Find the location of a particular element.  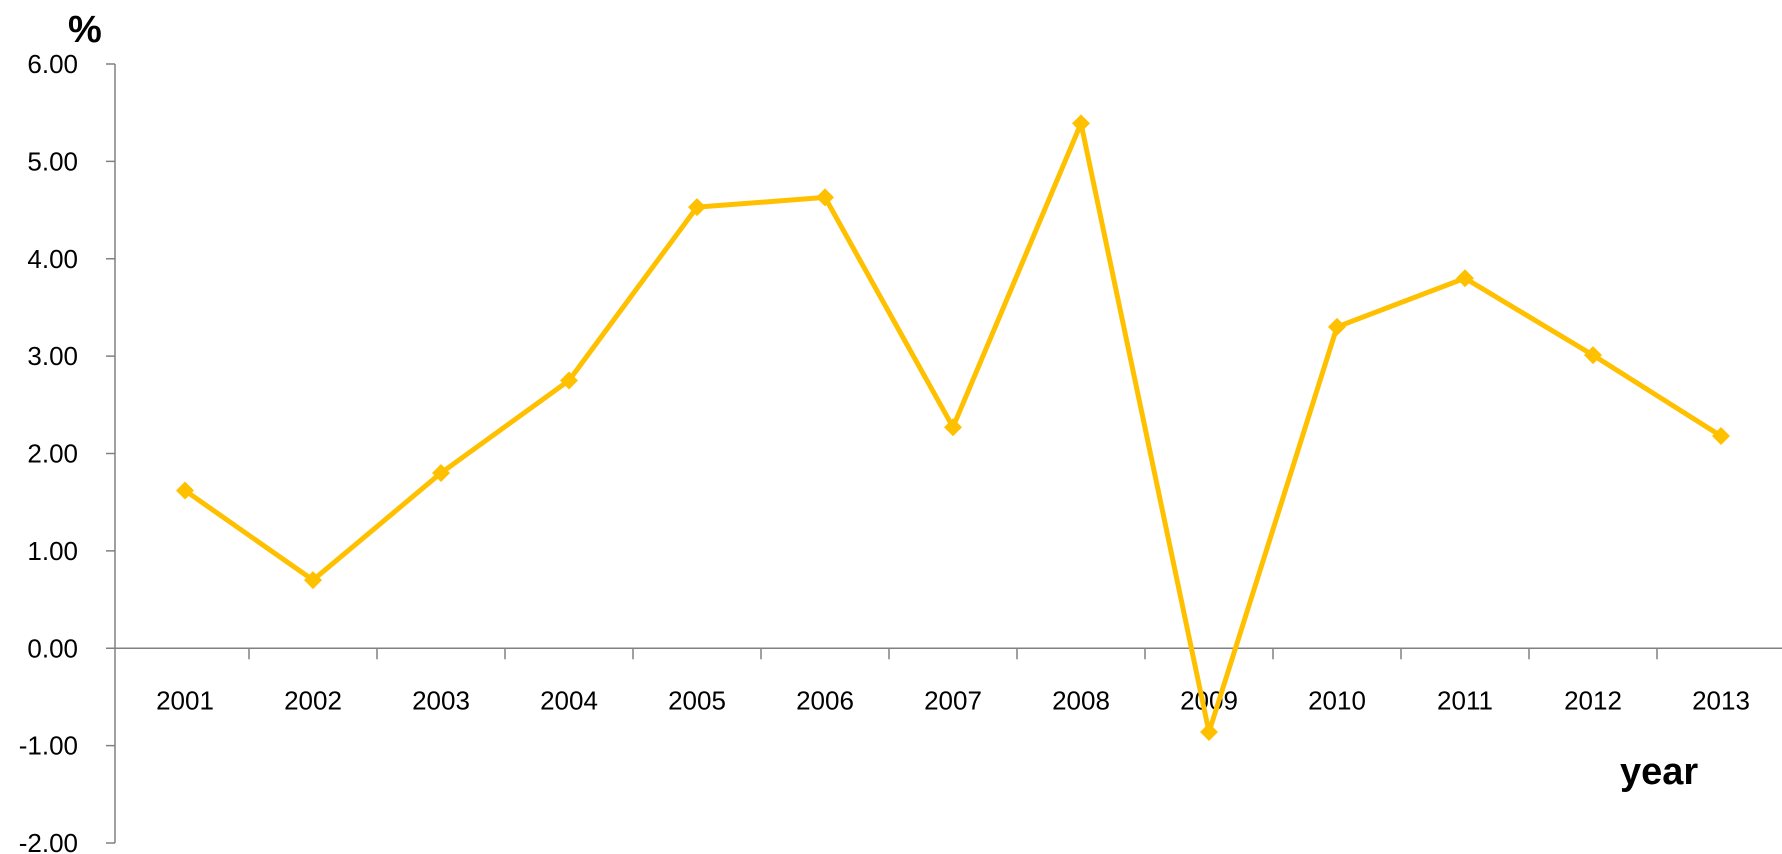

data-point-2009 is located at coordinates (1209, 731).